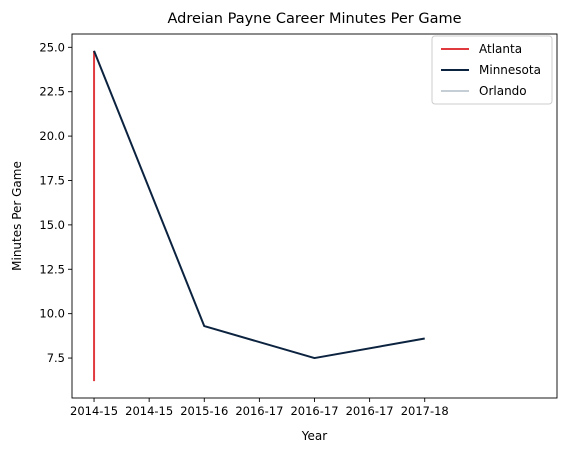 The height and width of the screenshot is (453, 582). Describe the element at coordinates (52, 136) in the screenshot. I see `y-tick-label: 20.0` at that location.